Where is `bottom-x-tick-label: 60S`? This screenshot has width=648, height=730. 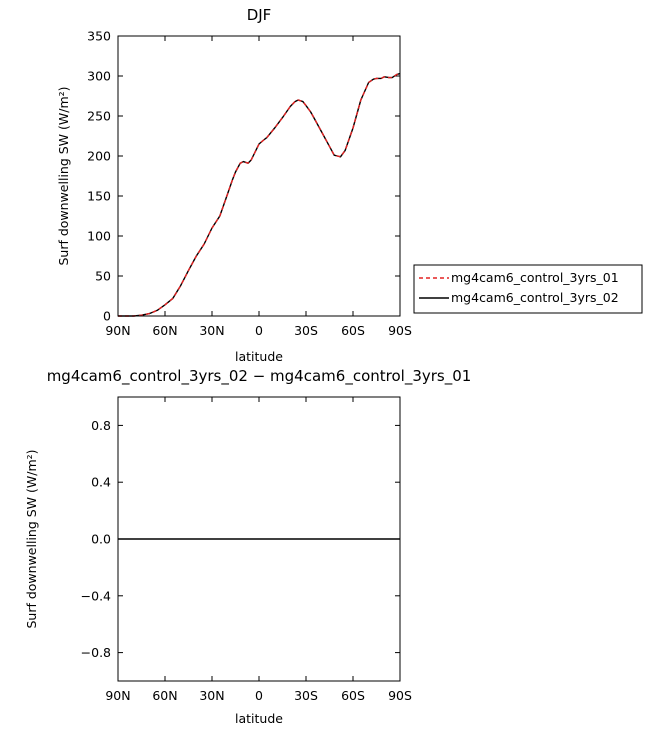
bottom-x-tick-label: 60S is located at coordinates (353, 695).